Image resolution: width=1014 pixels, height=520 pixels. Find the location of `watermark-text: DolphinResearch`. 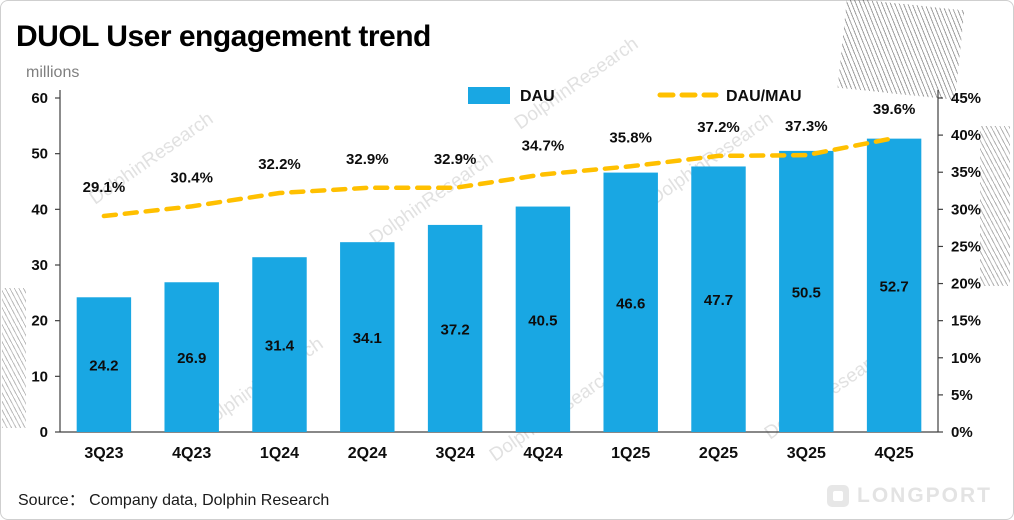

watermark-text: DolphinResearch is located at coordinates (576, 83).